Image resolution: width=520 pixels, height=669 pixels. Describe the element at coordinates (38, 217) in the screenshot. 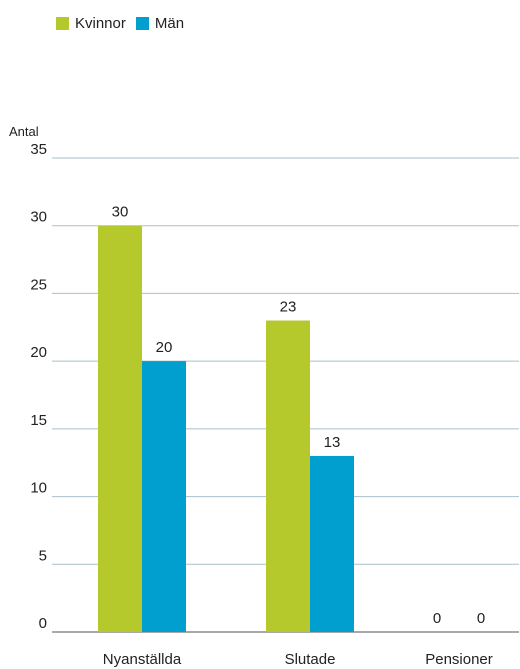

I see `y-tick-label-30: 30` at that location.